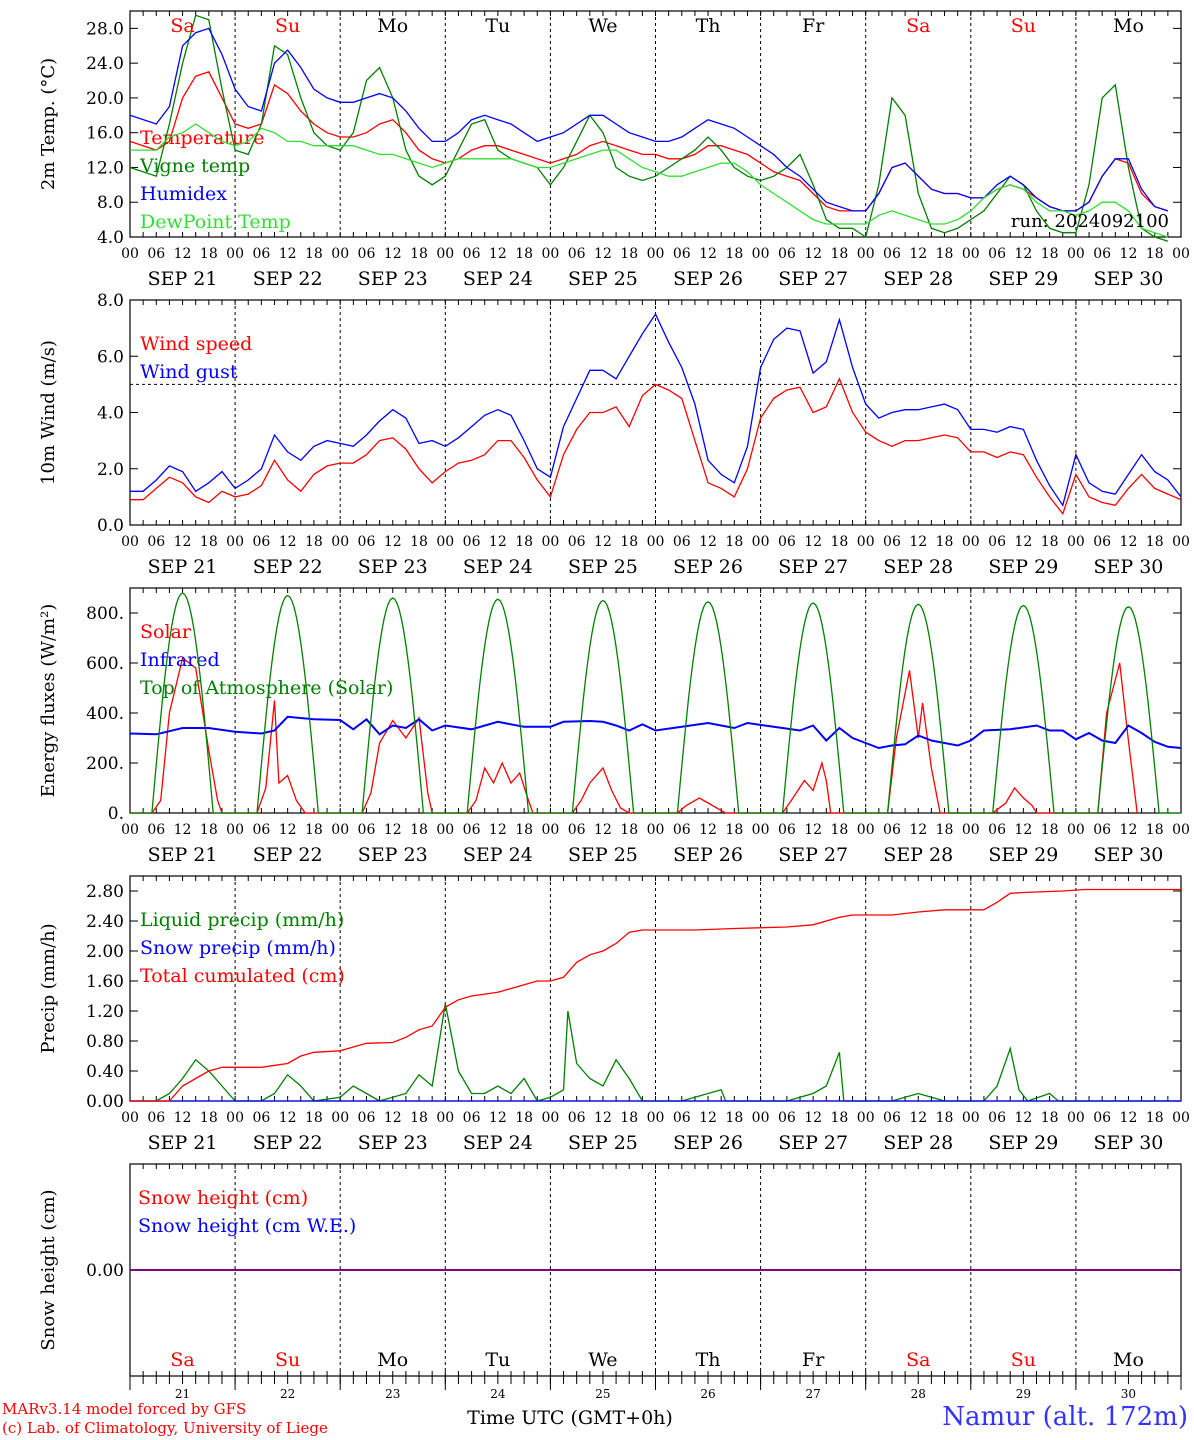 This screenshot has width=1194, height=1440. Describe the element at coordinates (708, 855) in the screenshot. I see `day-label: SEP 26` at that location.